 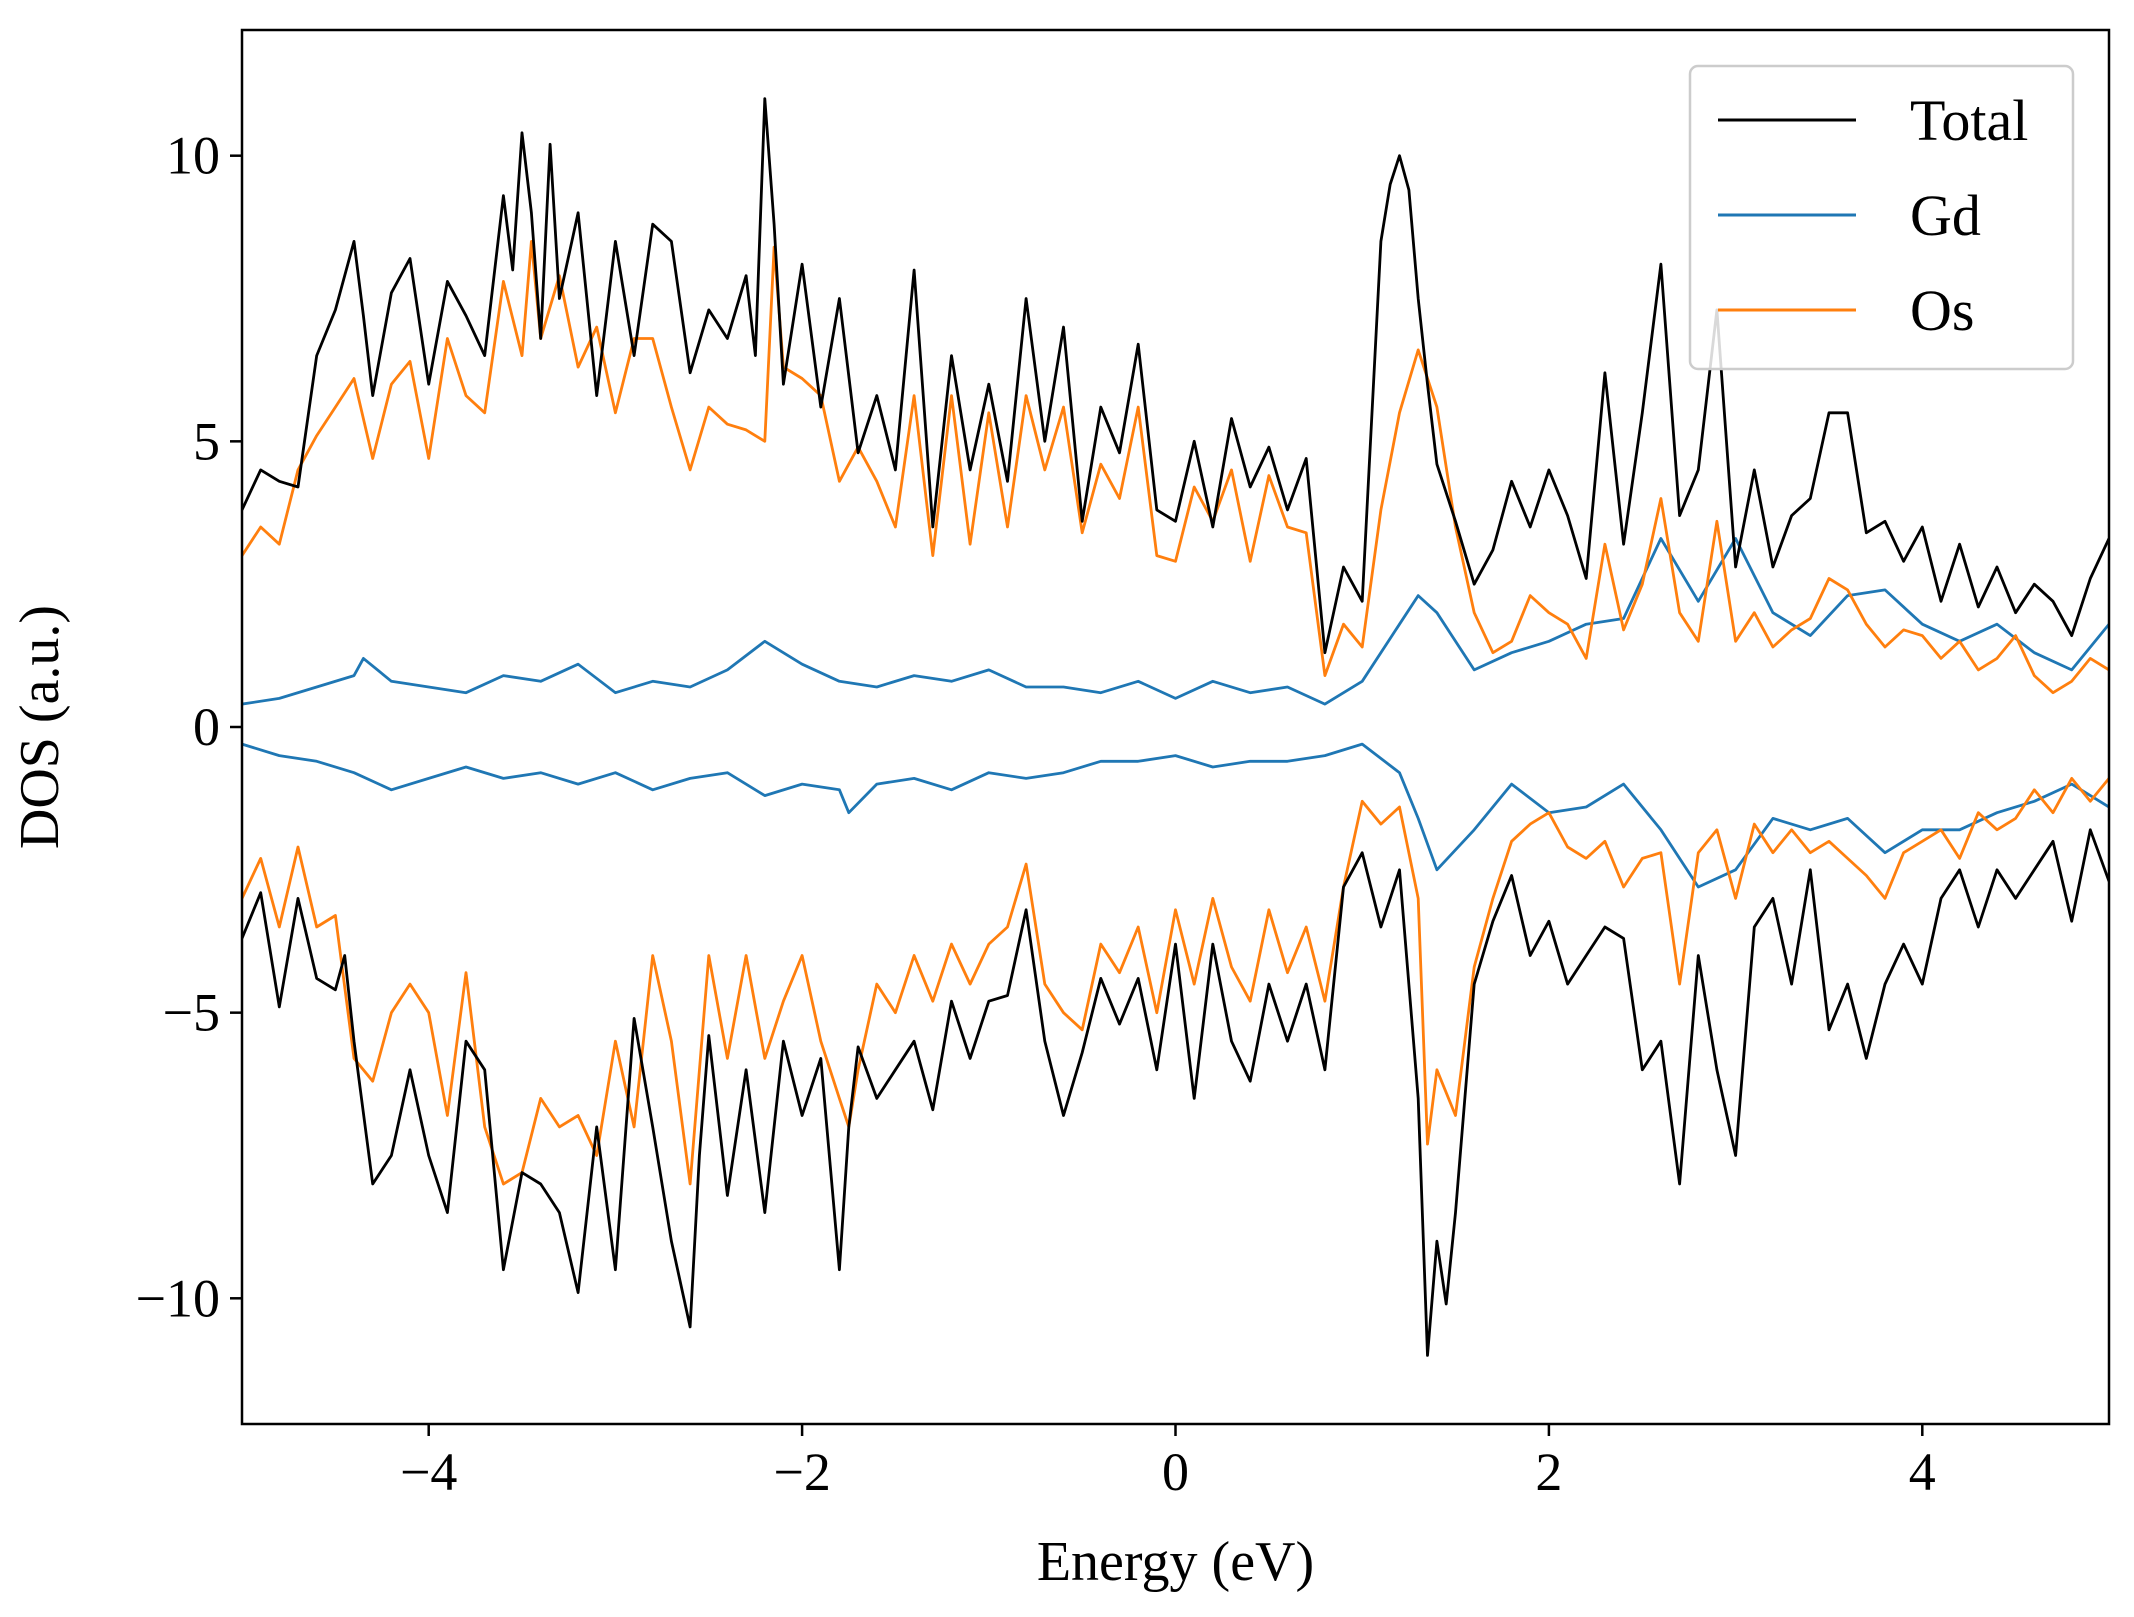 What do you see at coordinates (1175, 1562) in the screenshot?
I see `x-axis-label: Energy (eV)` at bounding box center [1175, 1562].